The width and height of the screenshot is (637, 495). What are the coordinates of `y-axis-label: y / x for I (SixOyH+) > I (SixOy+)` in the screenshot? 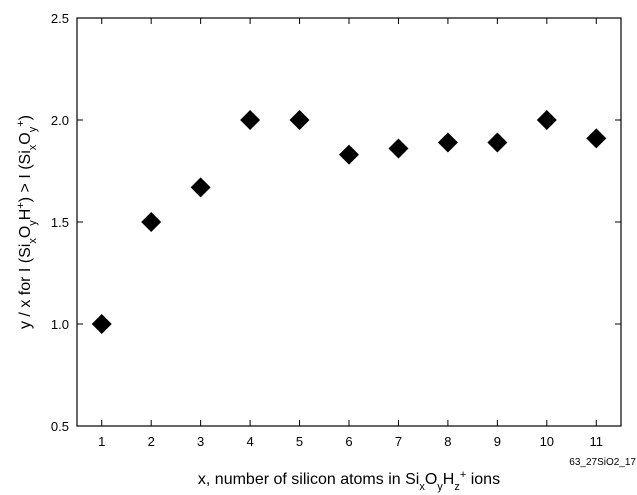 It's located at (27, 222).